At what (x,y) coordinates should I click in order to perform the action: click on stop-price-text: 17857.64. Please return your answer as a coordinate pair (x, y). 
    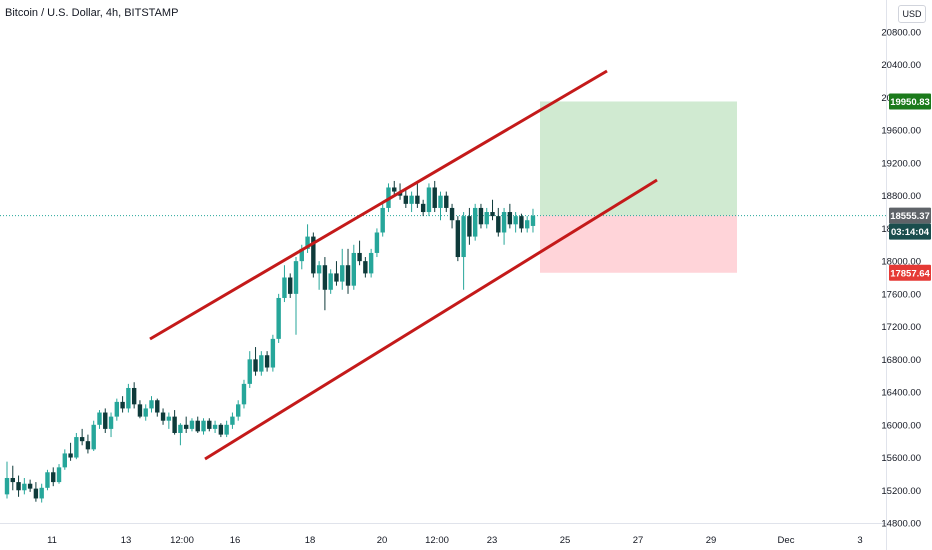
    Looking at the image, I should click on (910, 273).